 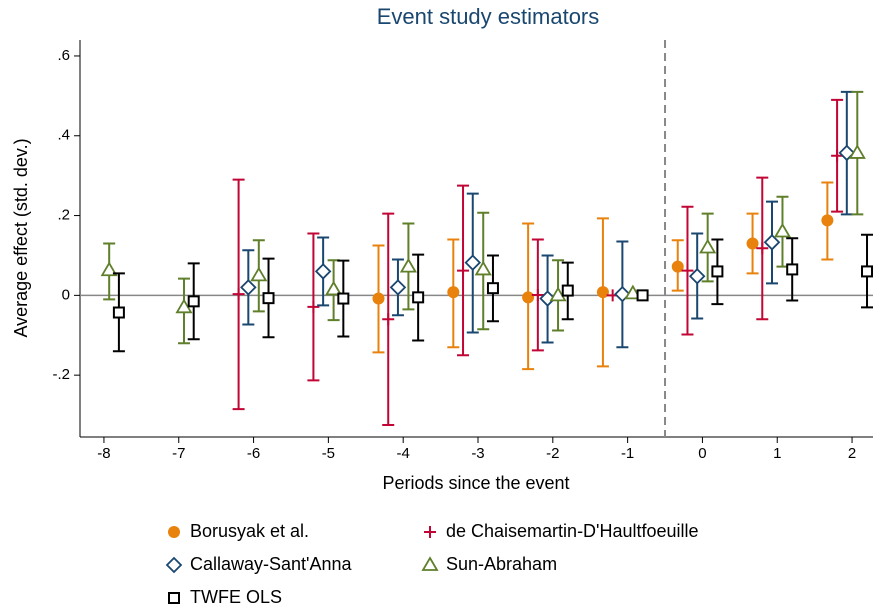 I want to click on y-tick-label: .2, so click(x=63, y=215).